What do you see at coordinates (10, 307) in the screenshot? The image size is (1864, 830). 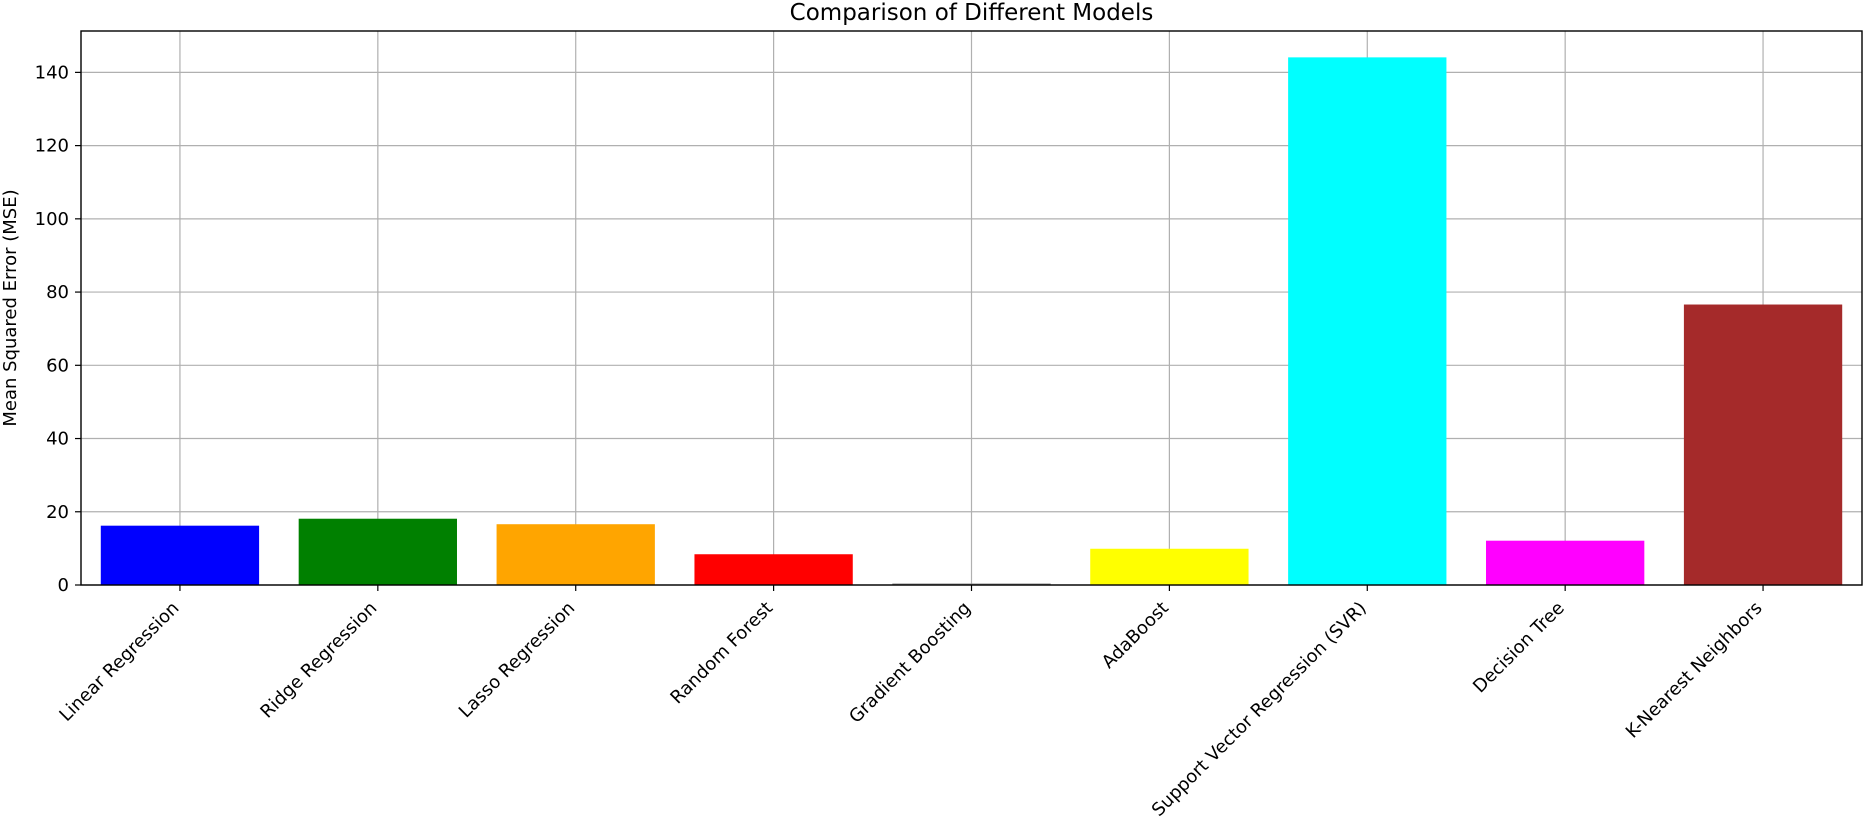 I see `y-axis-label: Mean Squared Error (MSE)` at bounding box center [10, 307].